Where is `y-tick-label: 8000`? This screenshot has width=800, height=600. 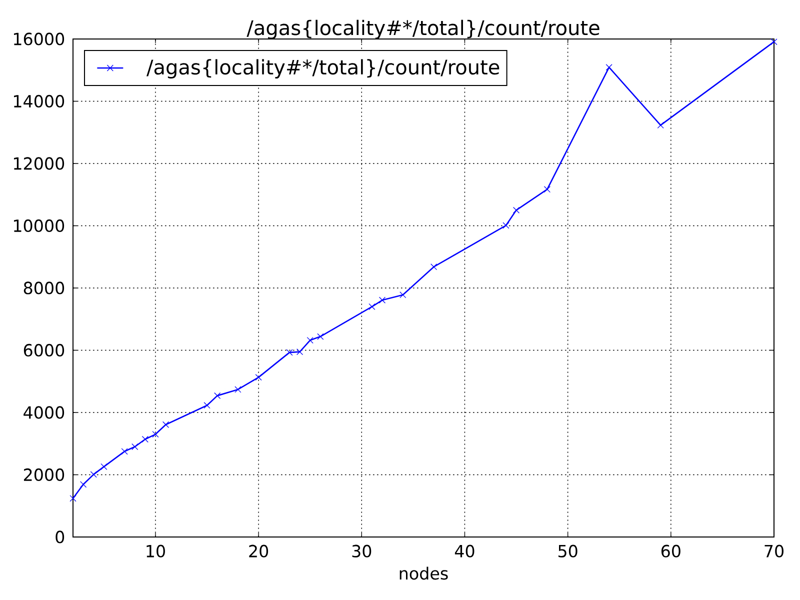
y-tick-label: 8000 is located at coordinates (44, 288).